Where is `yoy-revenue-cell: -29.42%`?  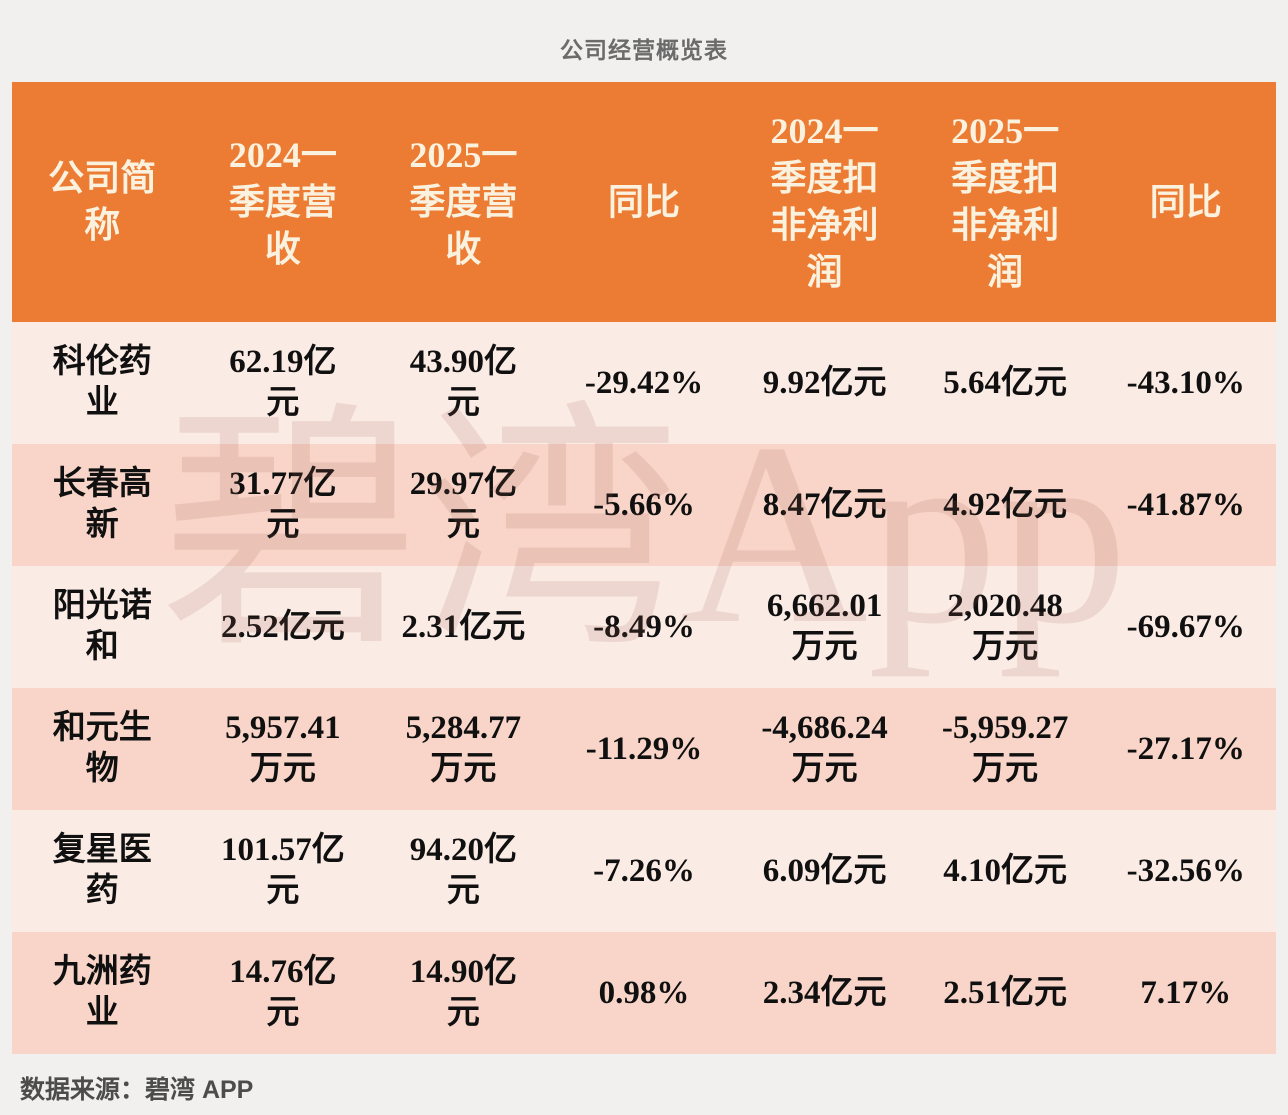
yoy-revenue-cell: -29.42% is located at coordinates (644, 382).